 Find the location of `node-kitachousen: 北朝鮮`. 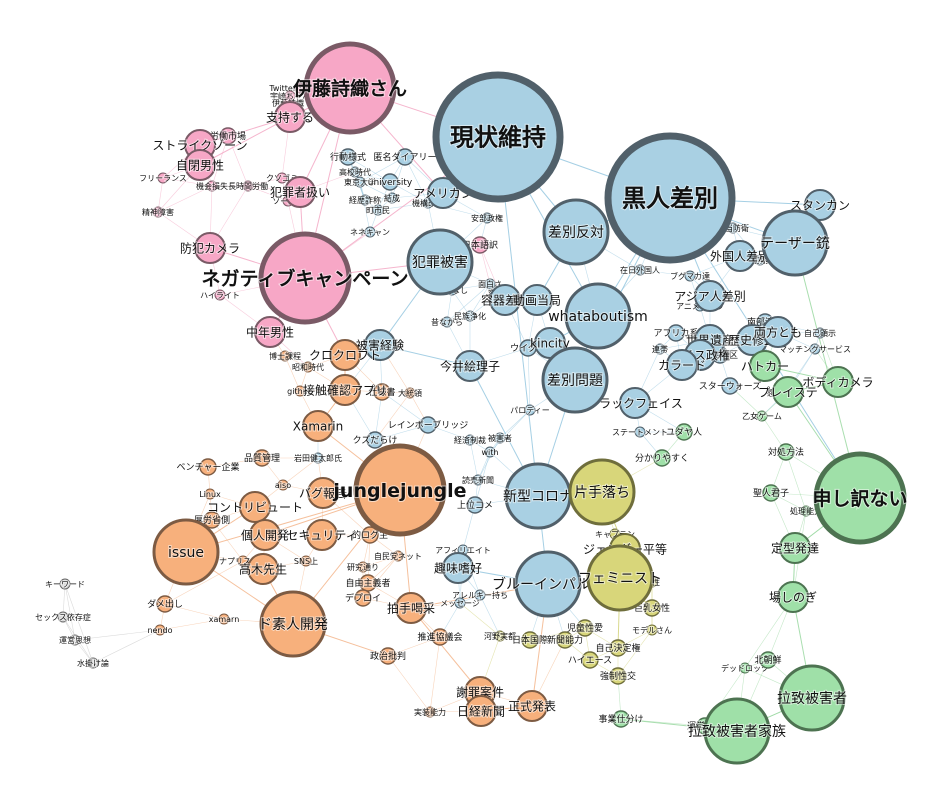

node-kitachousen: 北朝鮮 is located at coordinates (768, 660).